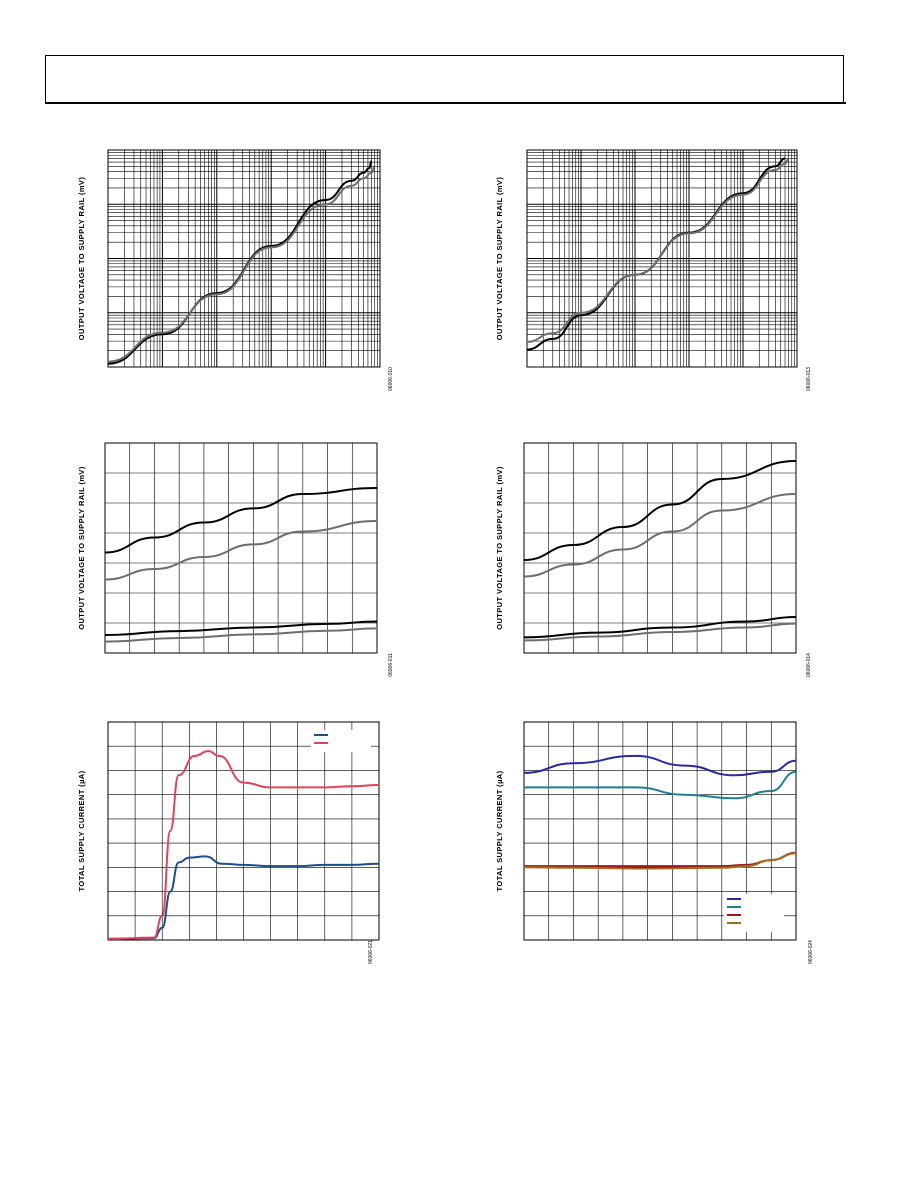 Image resolution: width=918 pixels, height=1188 pixels. I want to click on figure-code: 06006-013, so click(809, 379).